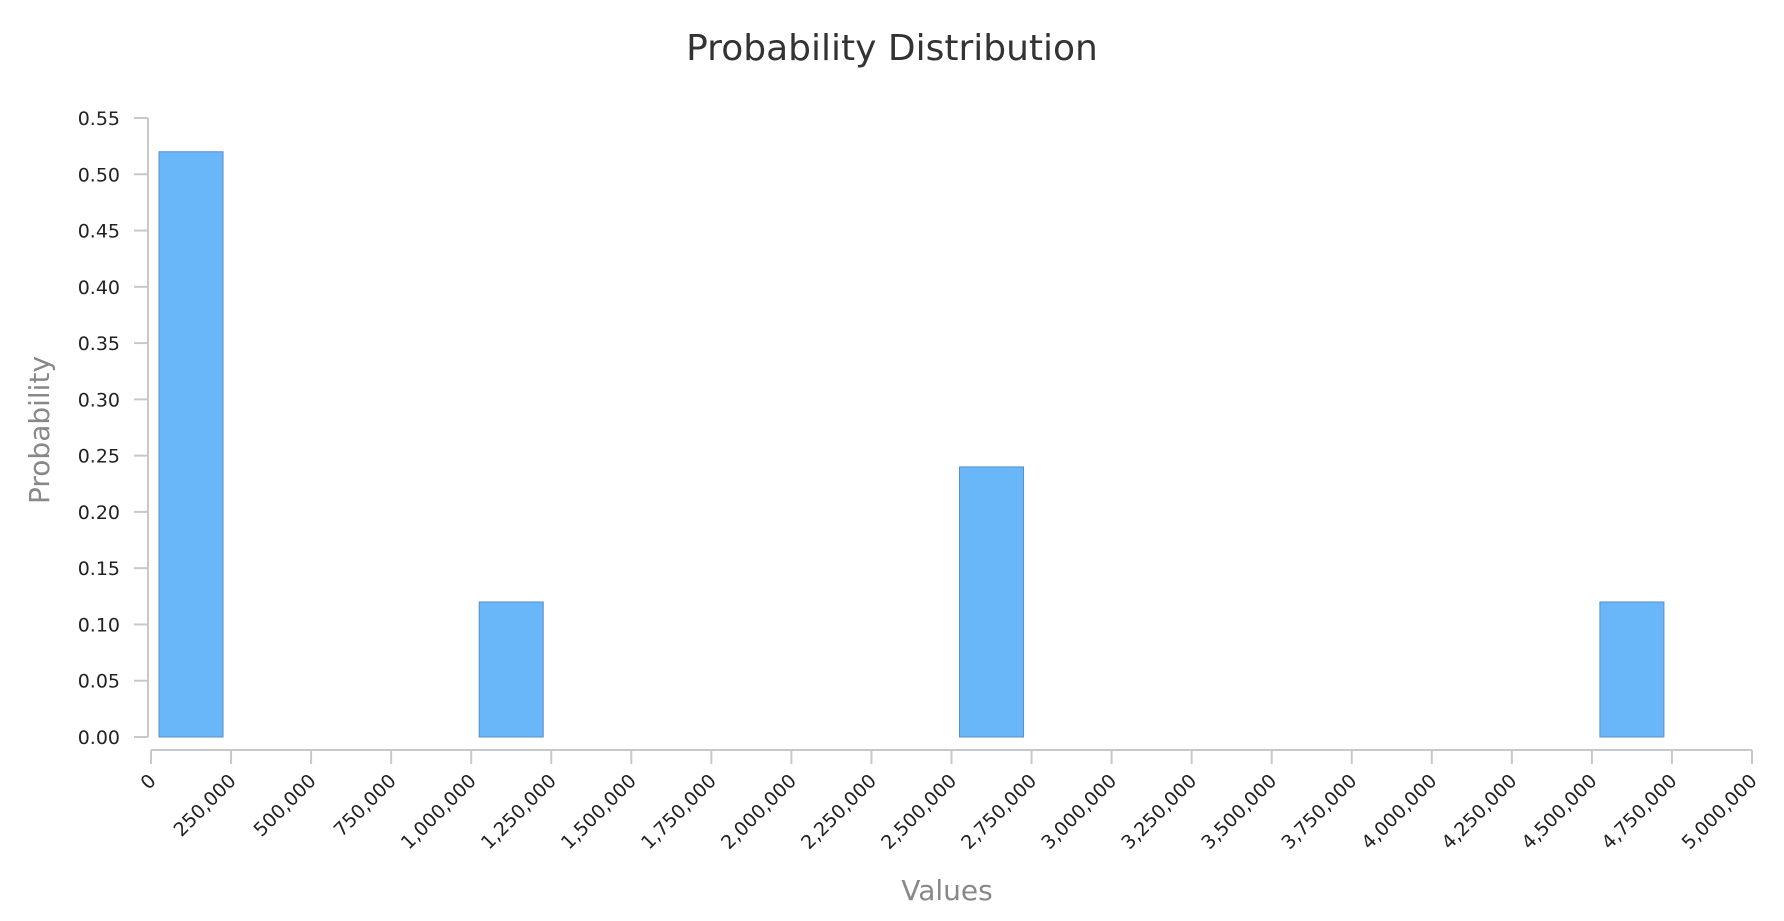  I want to click on x-tick-label: 1,250,000, so click(519, 812).